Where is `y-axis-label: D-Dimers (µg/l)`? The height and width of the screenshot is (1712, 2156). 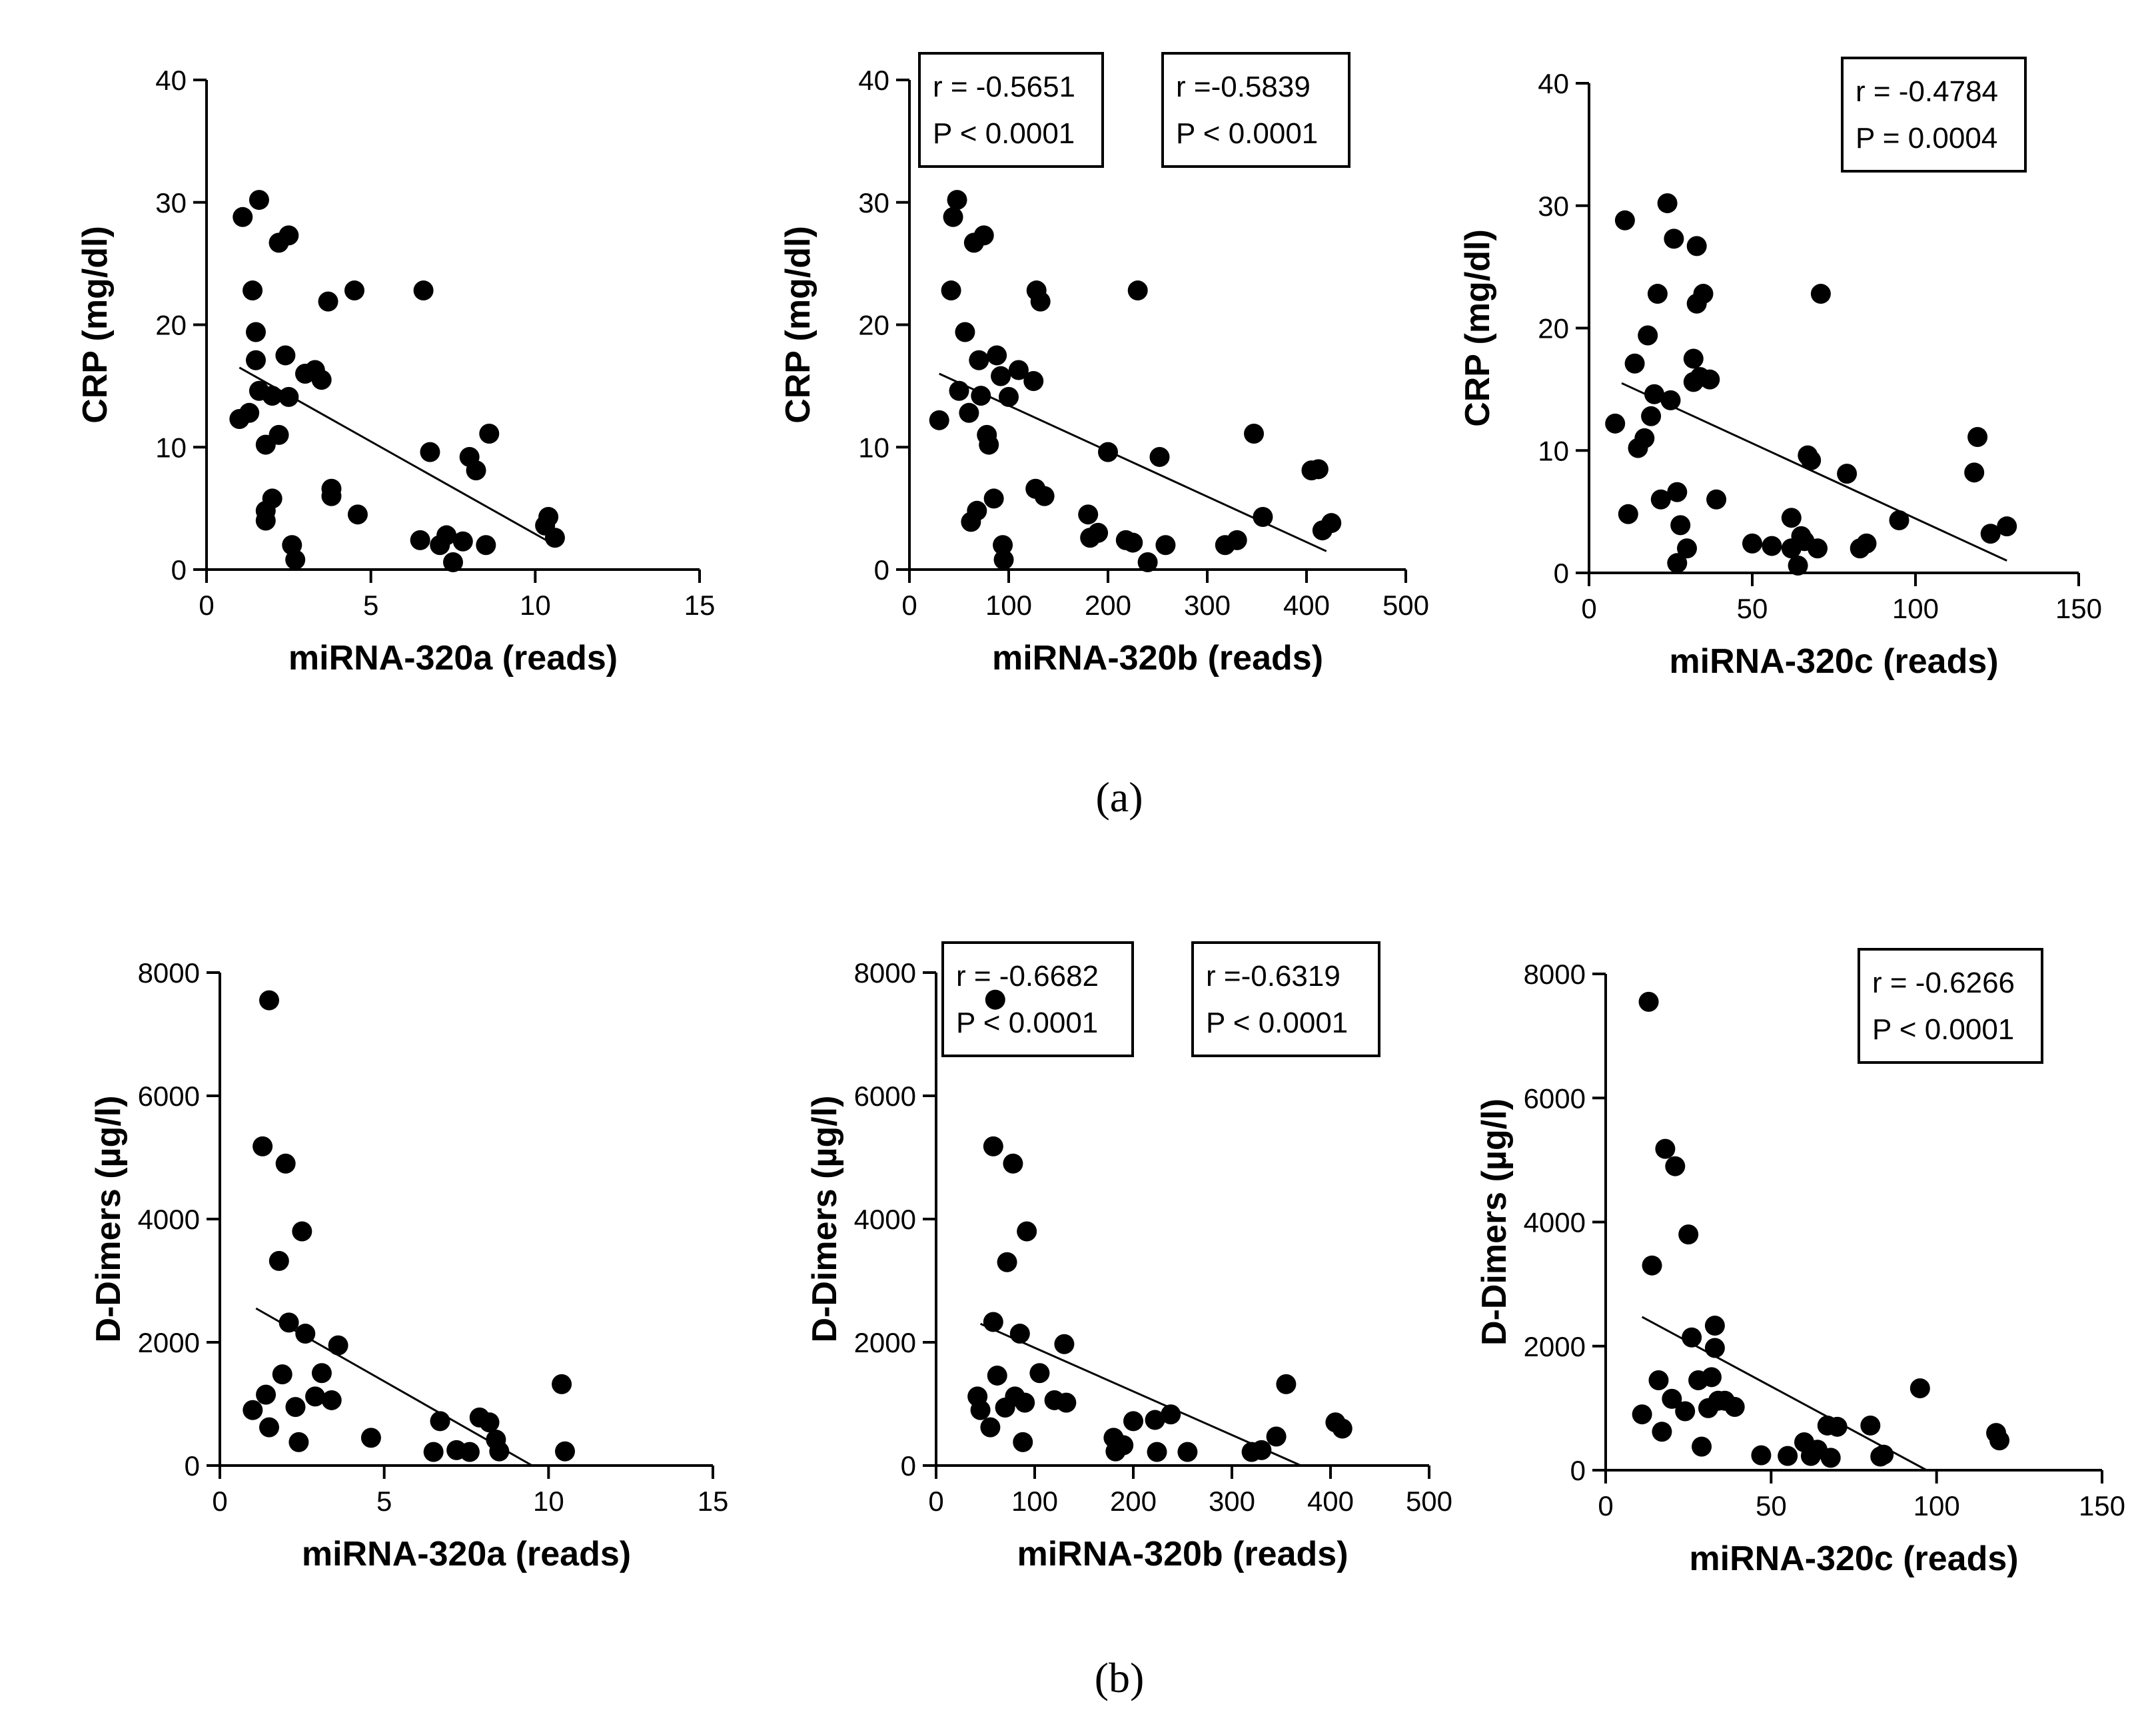 y-axis-label: D-Dimers (µg/l) is located at coordinates (108, 1219).